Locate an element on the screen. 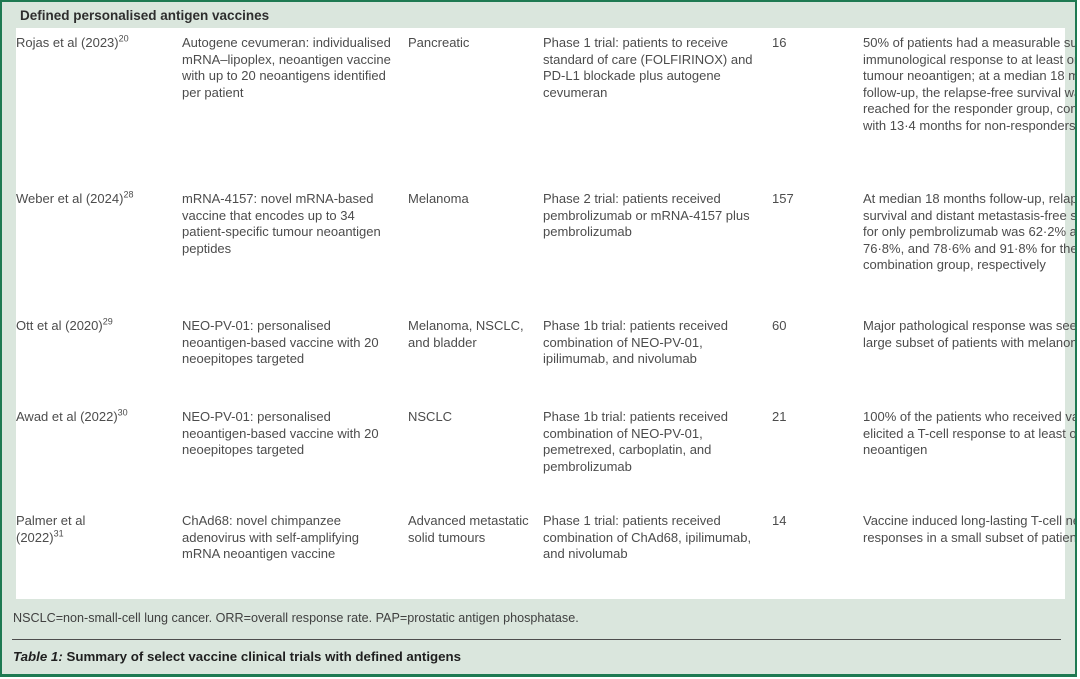  study-ref: Weber et al (2024) is located at coordinates (70, 198).